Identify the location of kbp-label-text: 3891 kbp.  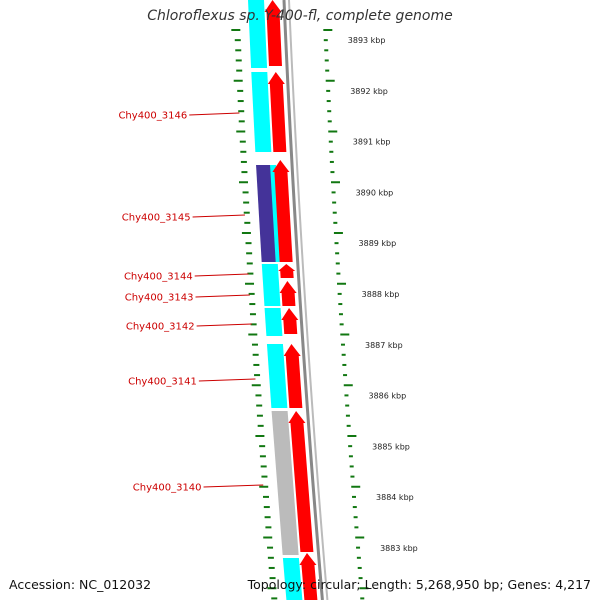
(372, 142).